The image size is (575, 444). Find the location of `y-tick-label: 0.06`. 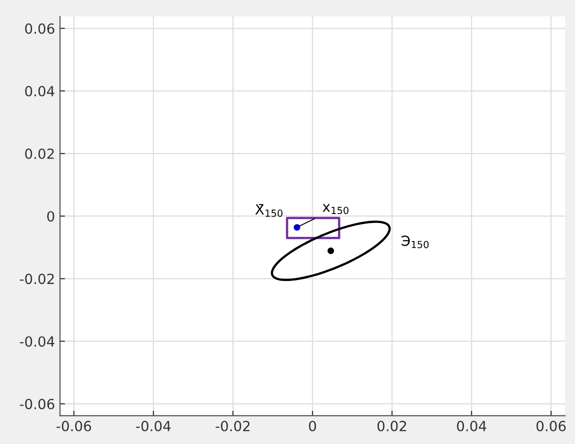

y-tick-label: 0.06 is located at coordinates (39, 28).